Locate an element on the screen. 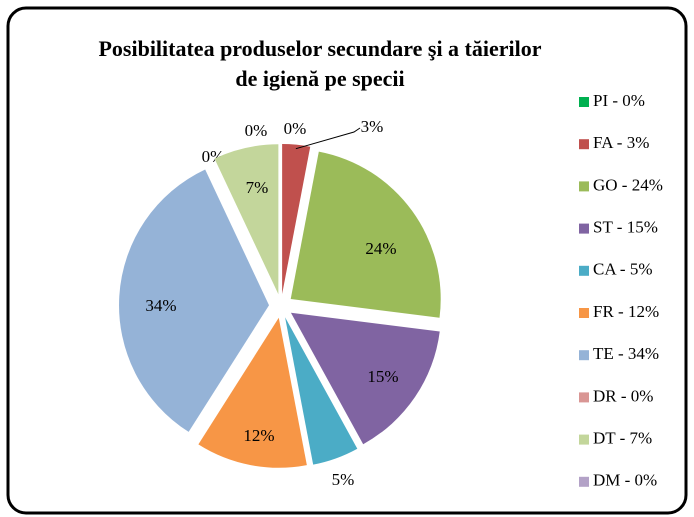  data-label: 24% is located at coordinates (380, 248).